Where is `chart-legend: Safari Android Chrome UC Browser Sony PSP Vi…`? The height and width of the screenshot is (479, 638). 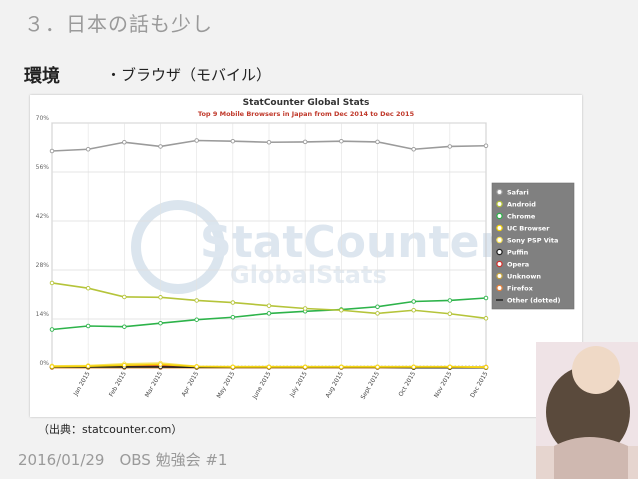 chart-legend: Safari Android Chrome UC Browser Sony PSP Vi… is located at coordinates (533, 246).